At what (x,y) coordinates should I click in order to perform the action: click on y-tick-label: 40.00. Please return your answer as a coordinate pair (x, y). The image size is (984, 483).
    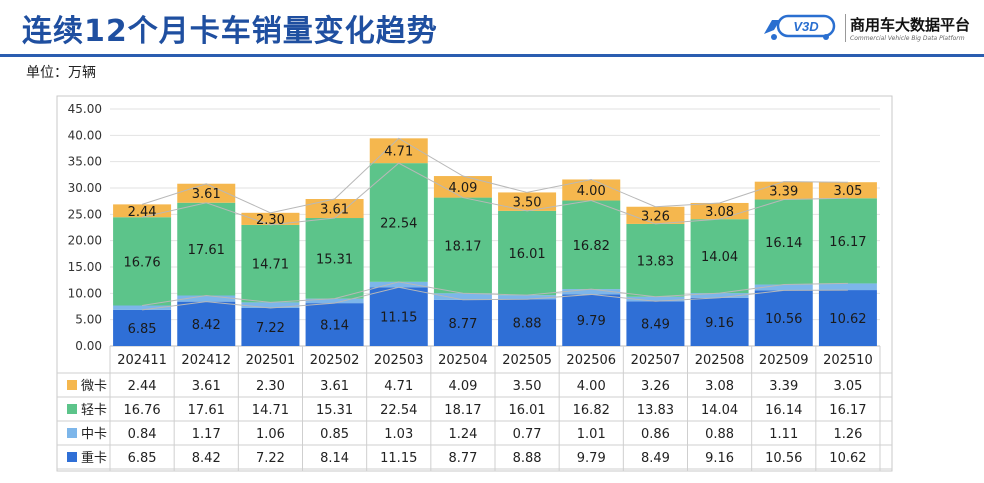
    Looking at the image, I should click on (85, 135).